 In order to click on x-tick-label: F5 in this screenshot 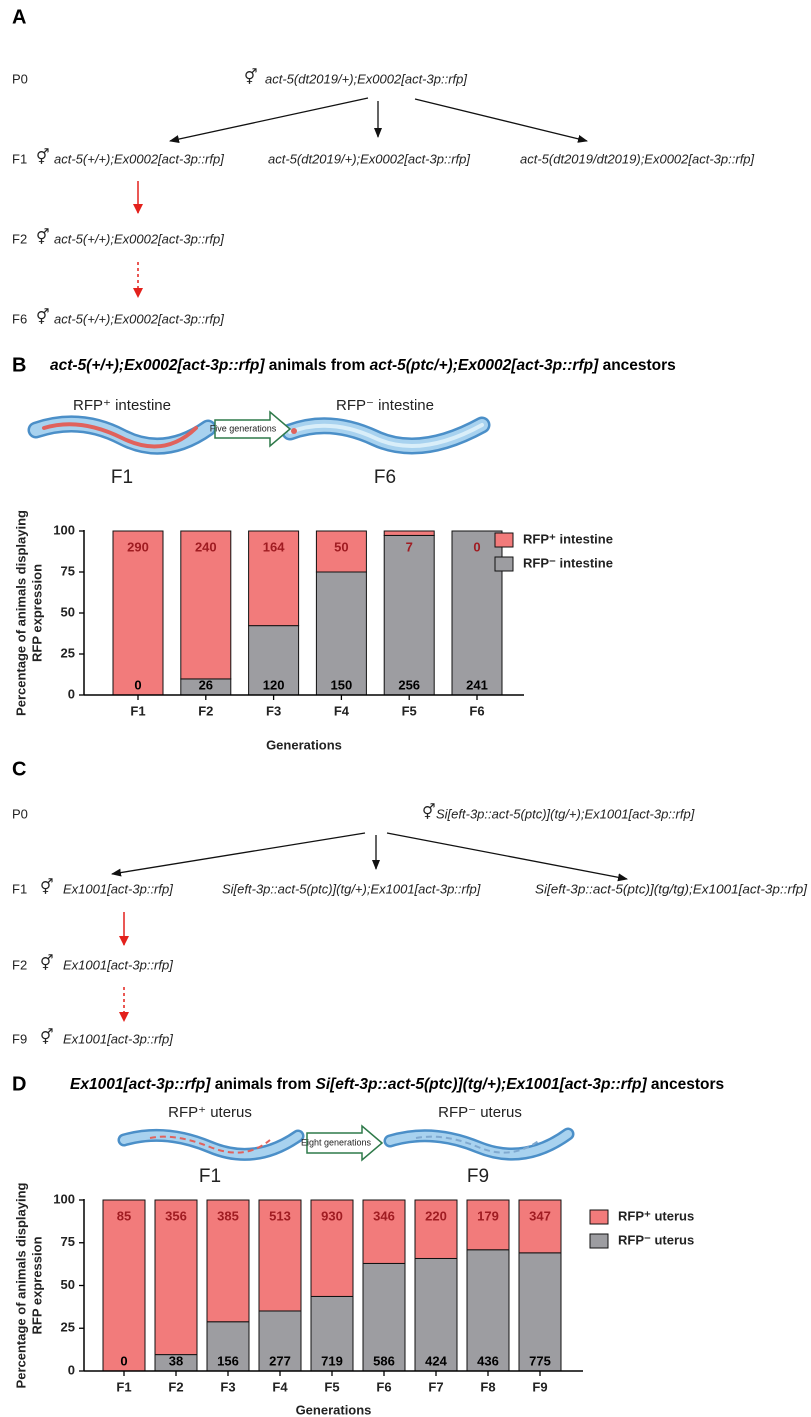, I will do `click(331, 1386)`.